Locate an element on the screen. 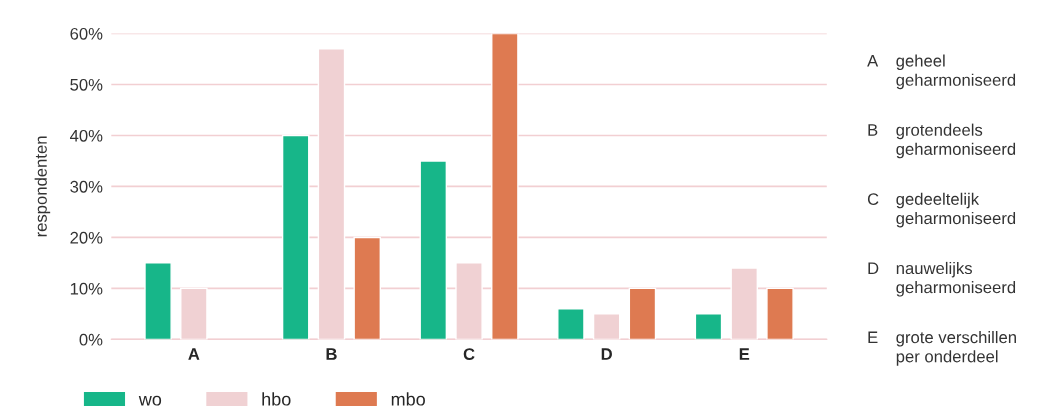 This screenshot has width=1060, height=419. y-axis-title: respondenten is located at coordinates (42, 186).